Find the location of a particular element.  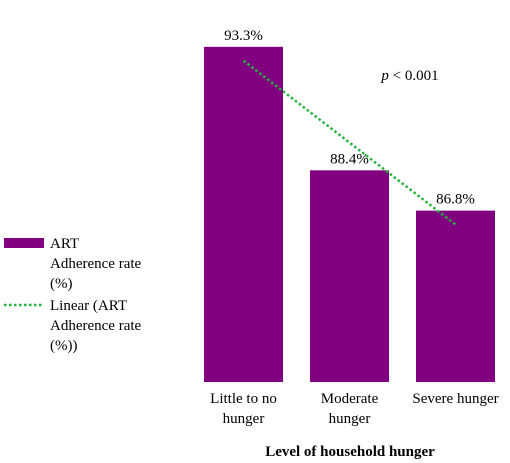

x-tick-label-2-line-0: Severe hunger is located at coordinates (455, 399).